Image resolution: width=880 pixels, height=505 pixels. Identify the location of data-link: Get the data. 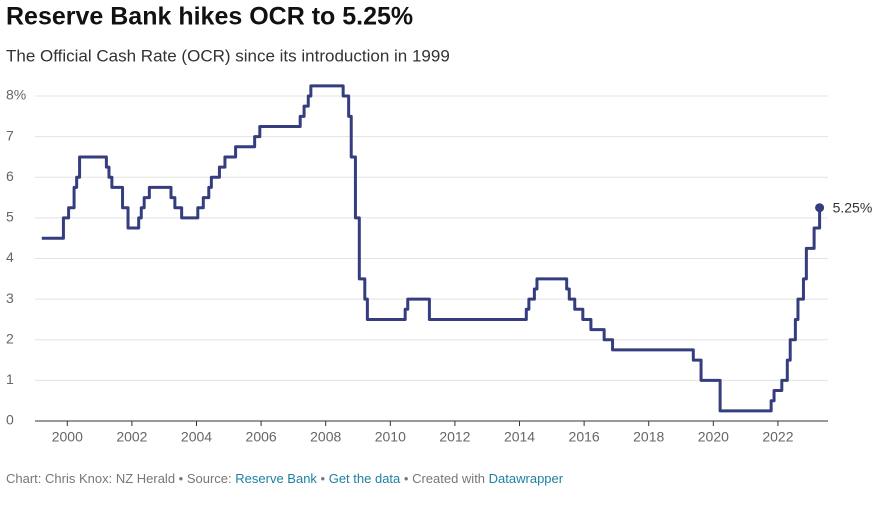
(365, 478).